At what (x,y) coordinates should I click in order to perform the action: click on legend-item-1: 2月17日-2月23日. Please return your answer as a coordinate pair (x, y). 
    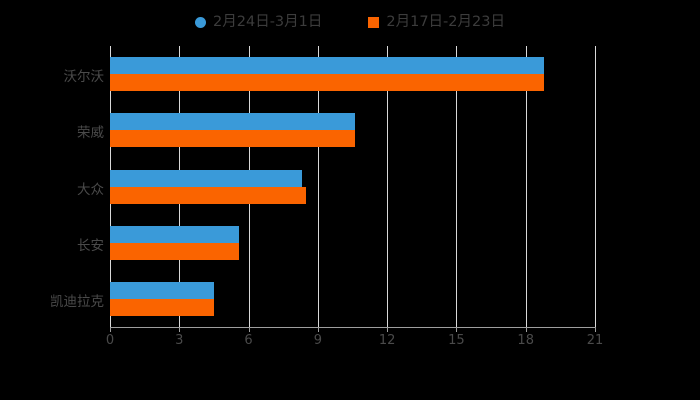
    Looking at the image, I should click on (436, 22).